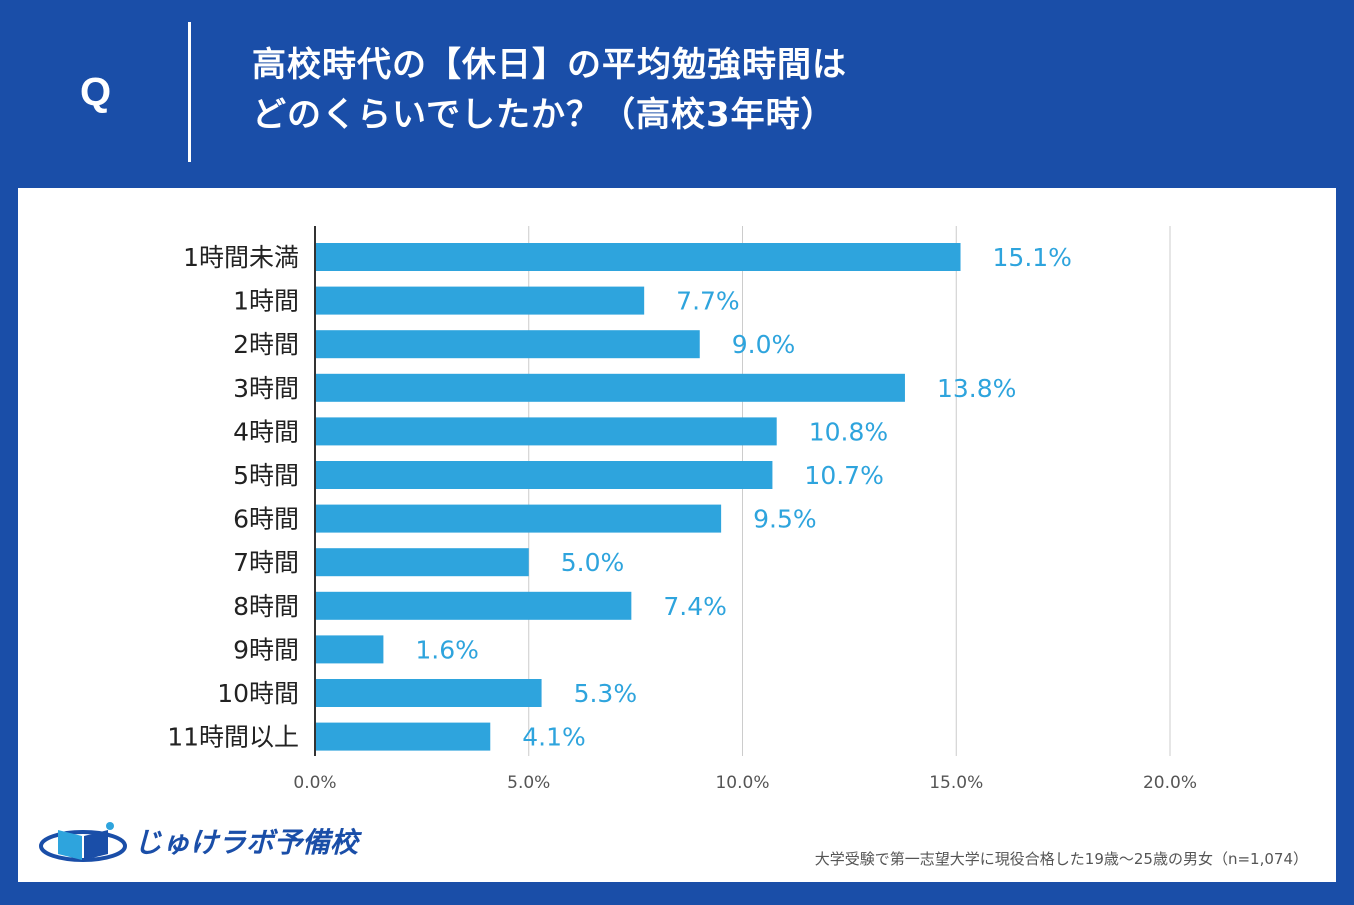 The height and width of the screenshot is (905, 1354). What do you see at coordinates (1170, 783) in the screenshot?
I see `x-tick-label: 20.0%` at bounding box center [1170, 783].